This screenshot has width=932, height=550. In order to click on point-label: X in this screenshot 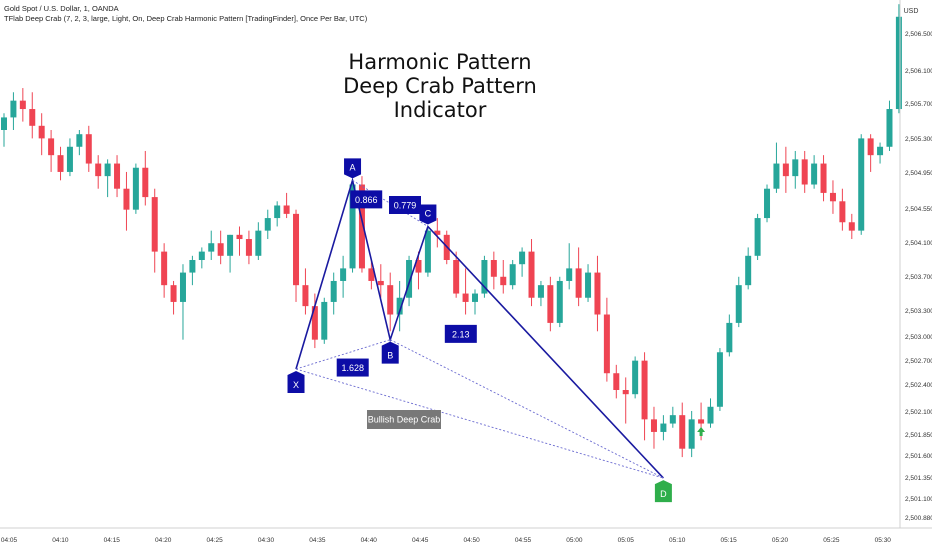, I will do `click(296, 385)`.